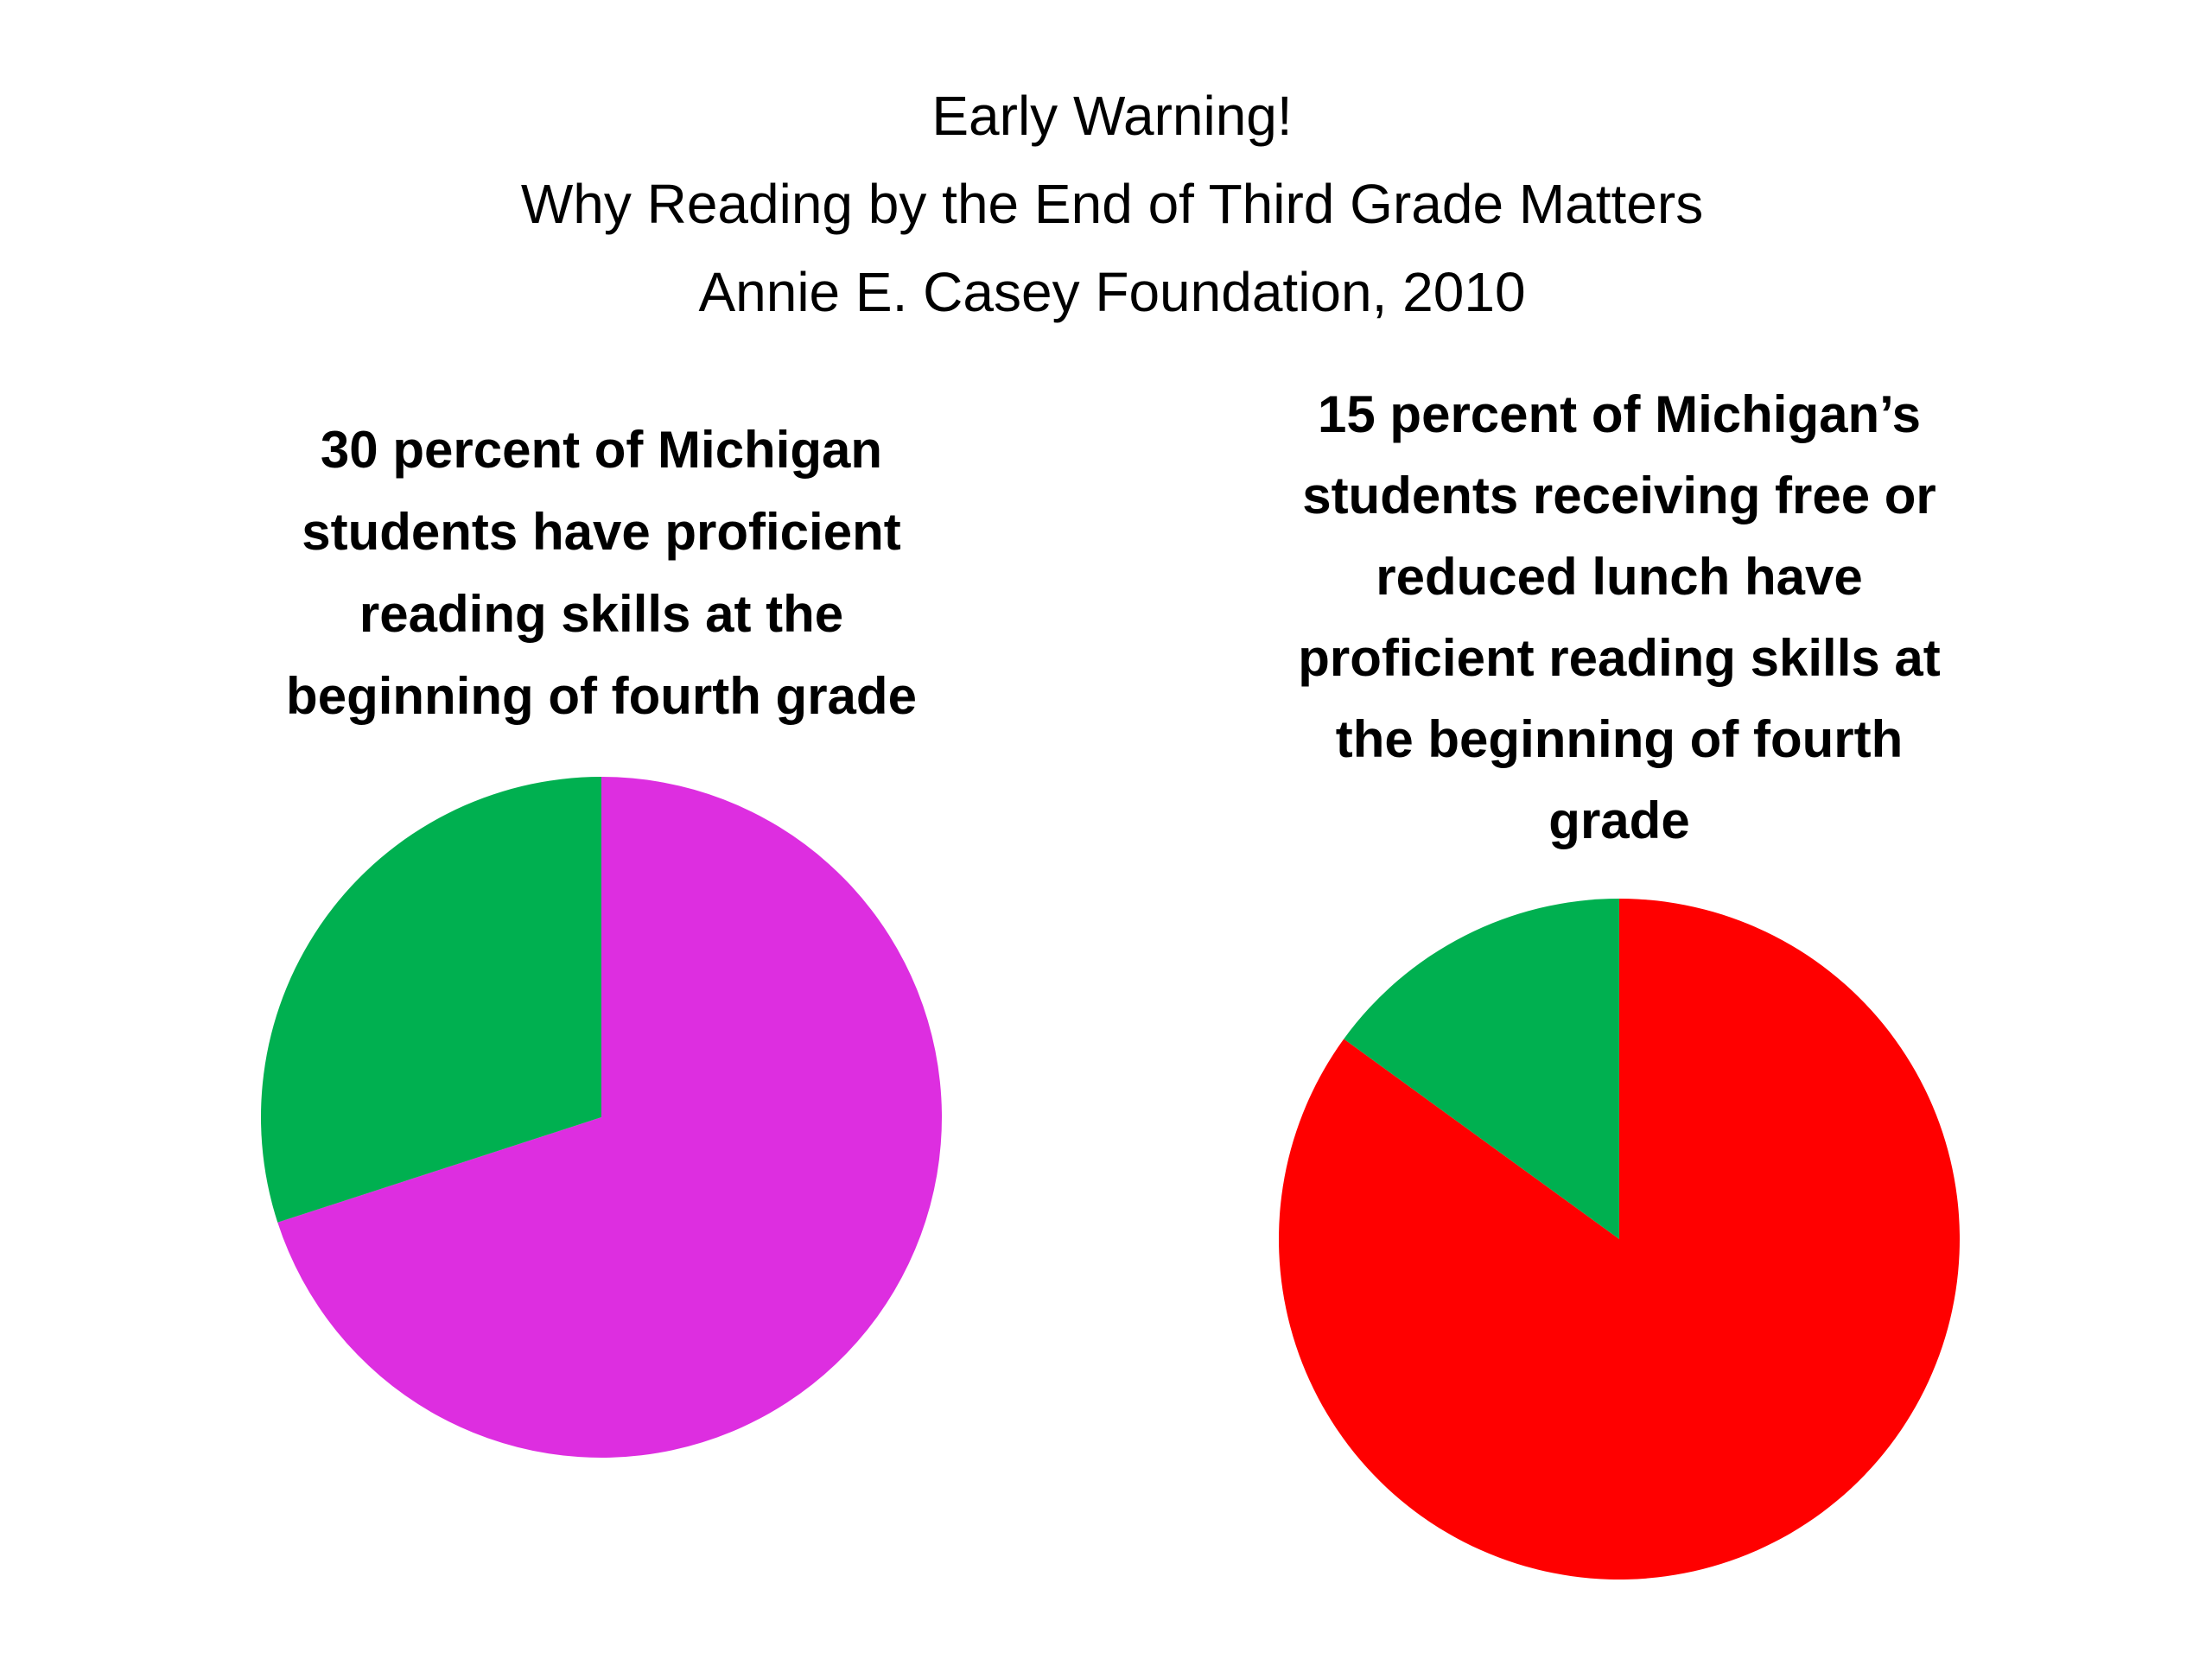  Describe the element at coordinates (1620, 739) in the screenshot. I see `chart-title: the beginning of fourth` at that location.